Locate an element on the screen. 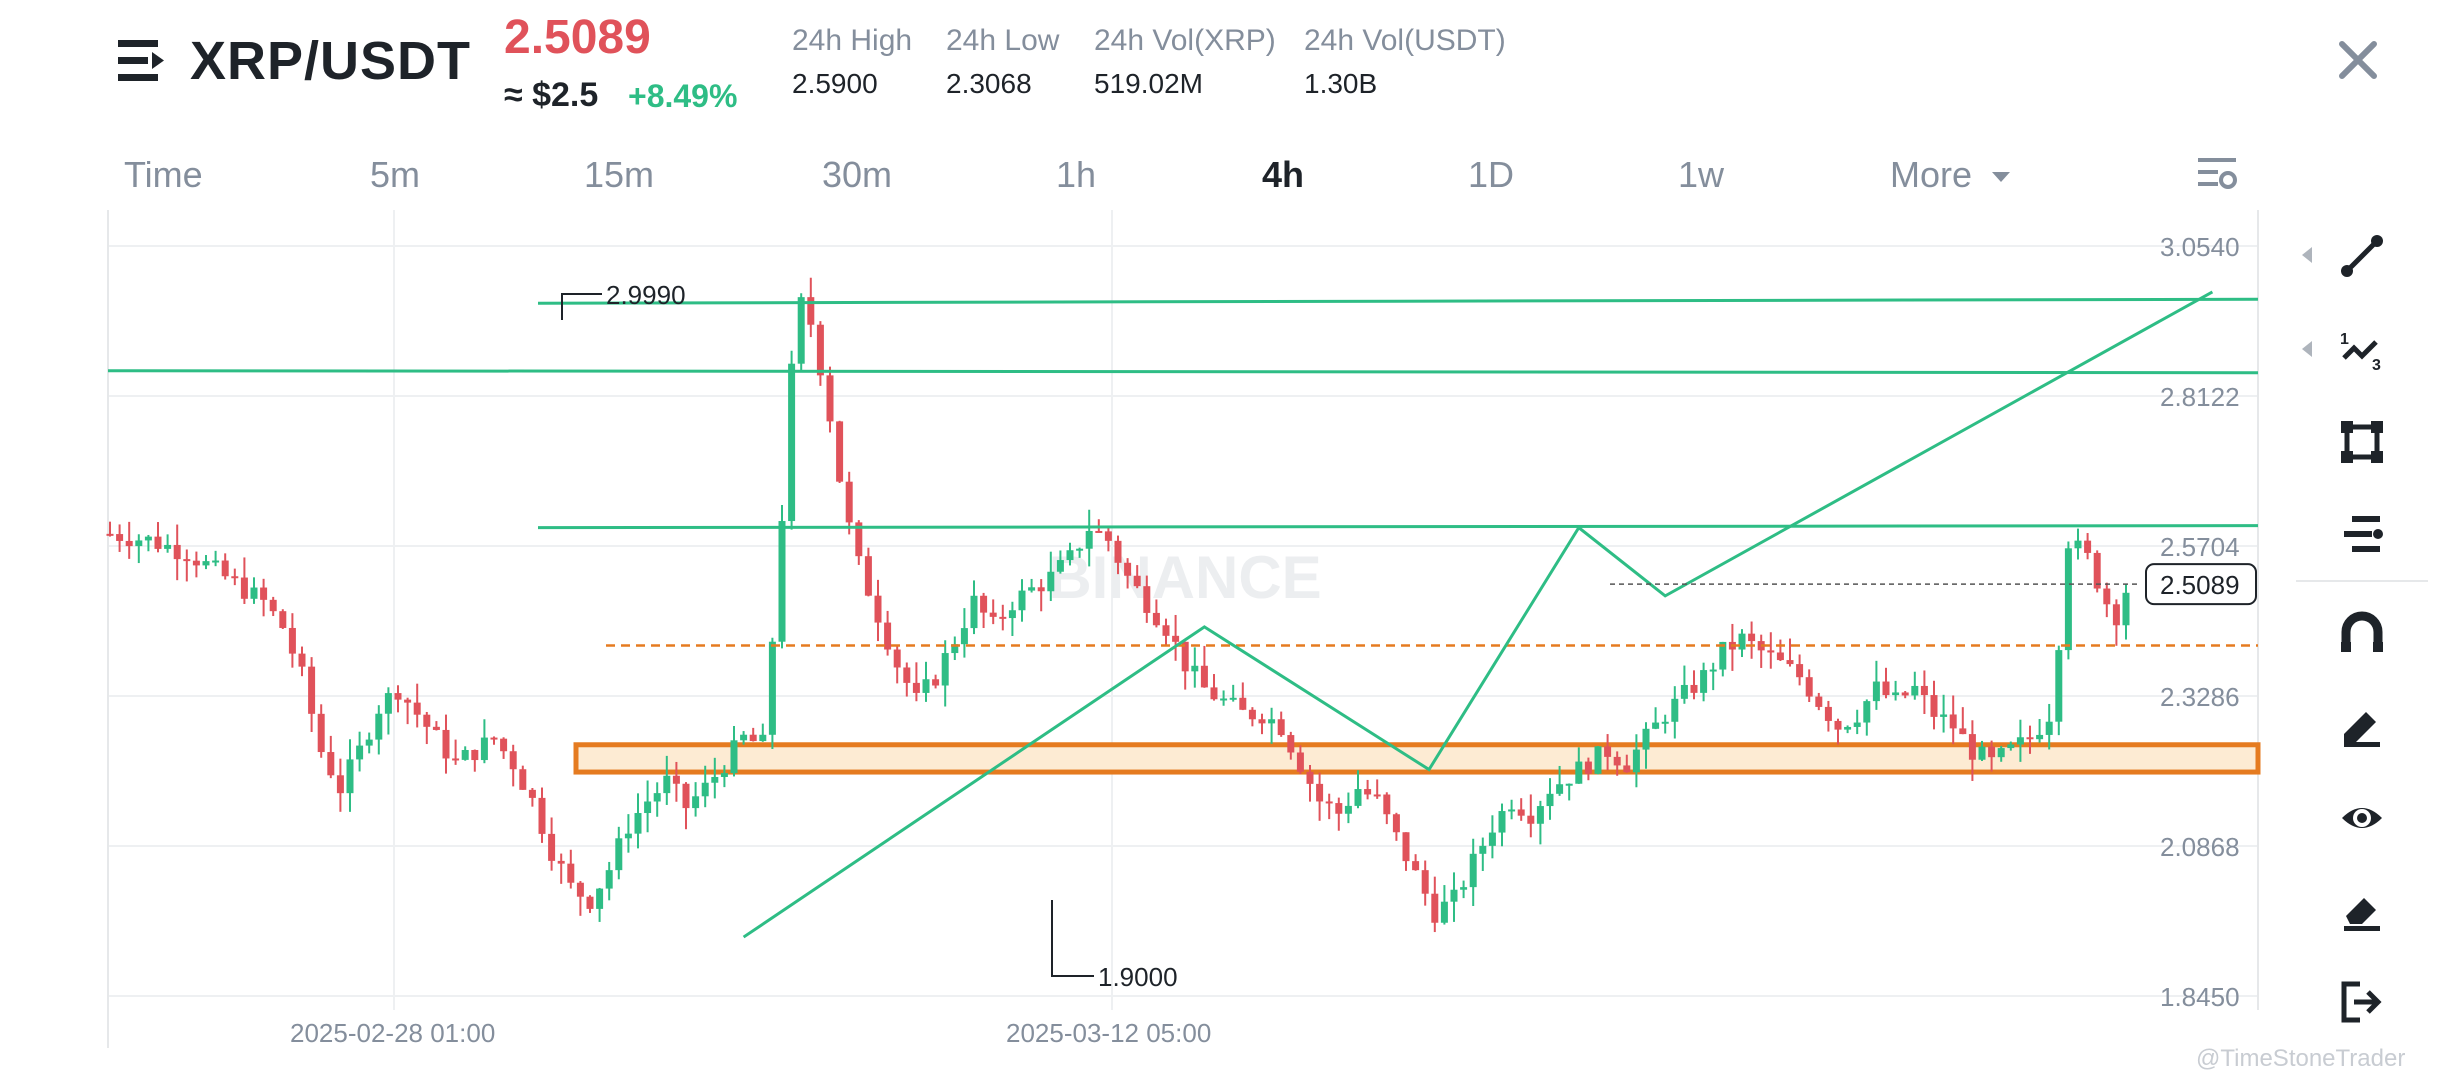 The height and width of the screenshot is (1080, 2460). tab-5m: 5m is located at coordinates (395, 174).